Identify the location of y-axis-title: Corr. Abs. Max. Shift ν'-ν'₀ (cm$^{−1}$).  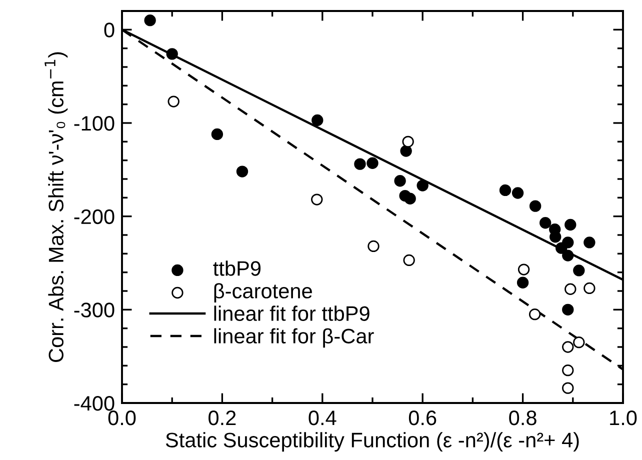
(56, 207).